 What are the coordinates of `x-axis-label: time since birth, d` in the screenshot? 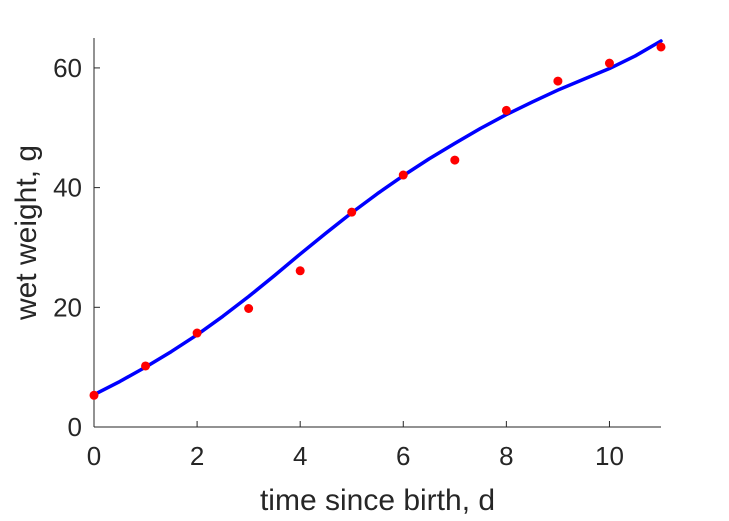 It's located at (377, 500).